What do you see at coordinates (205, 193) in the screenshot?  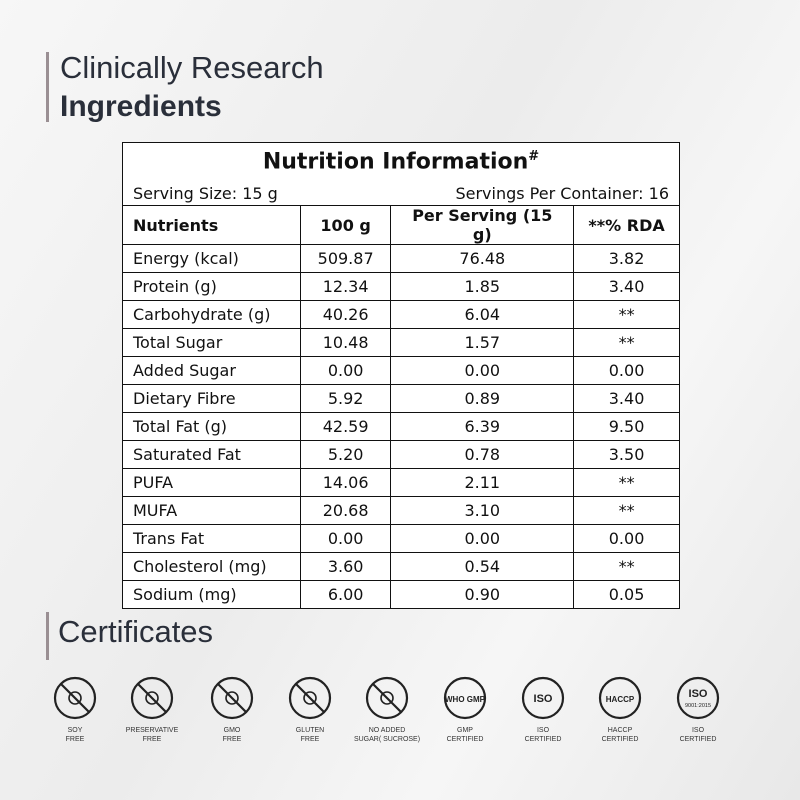 I see `serving-size: Serving Size: 15 g` at bounding box center [205, 193].